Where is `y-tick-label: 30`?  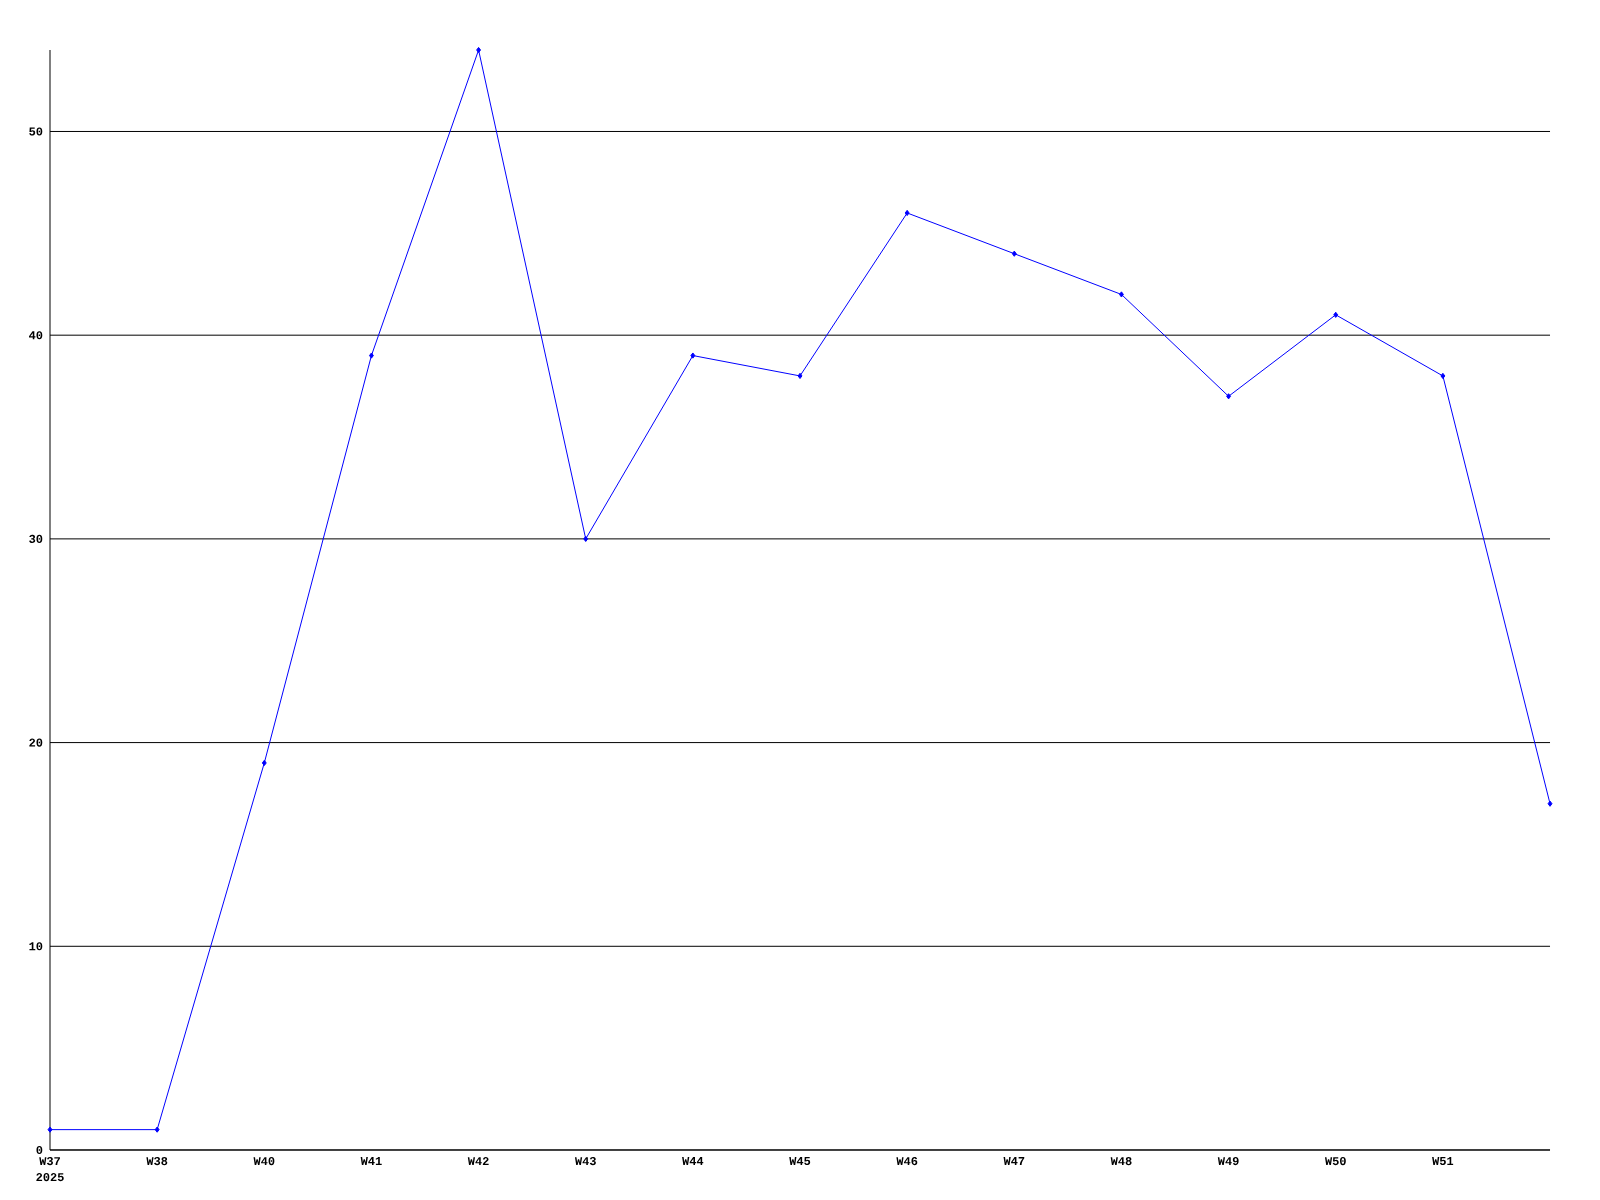 y-tick-label: 30 is located at coordinates (36, 538).